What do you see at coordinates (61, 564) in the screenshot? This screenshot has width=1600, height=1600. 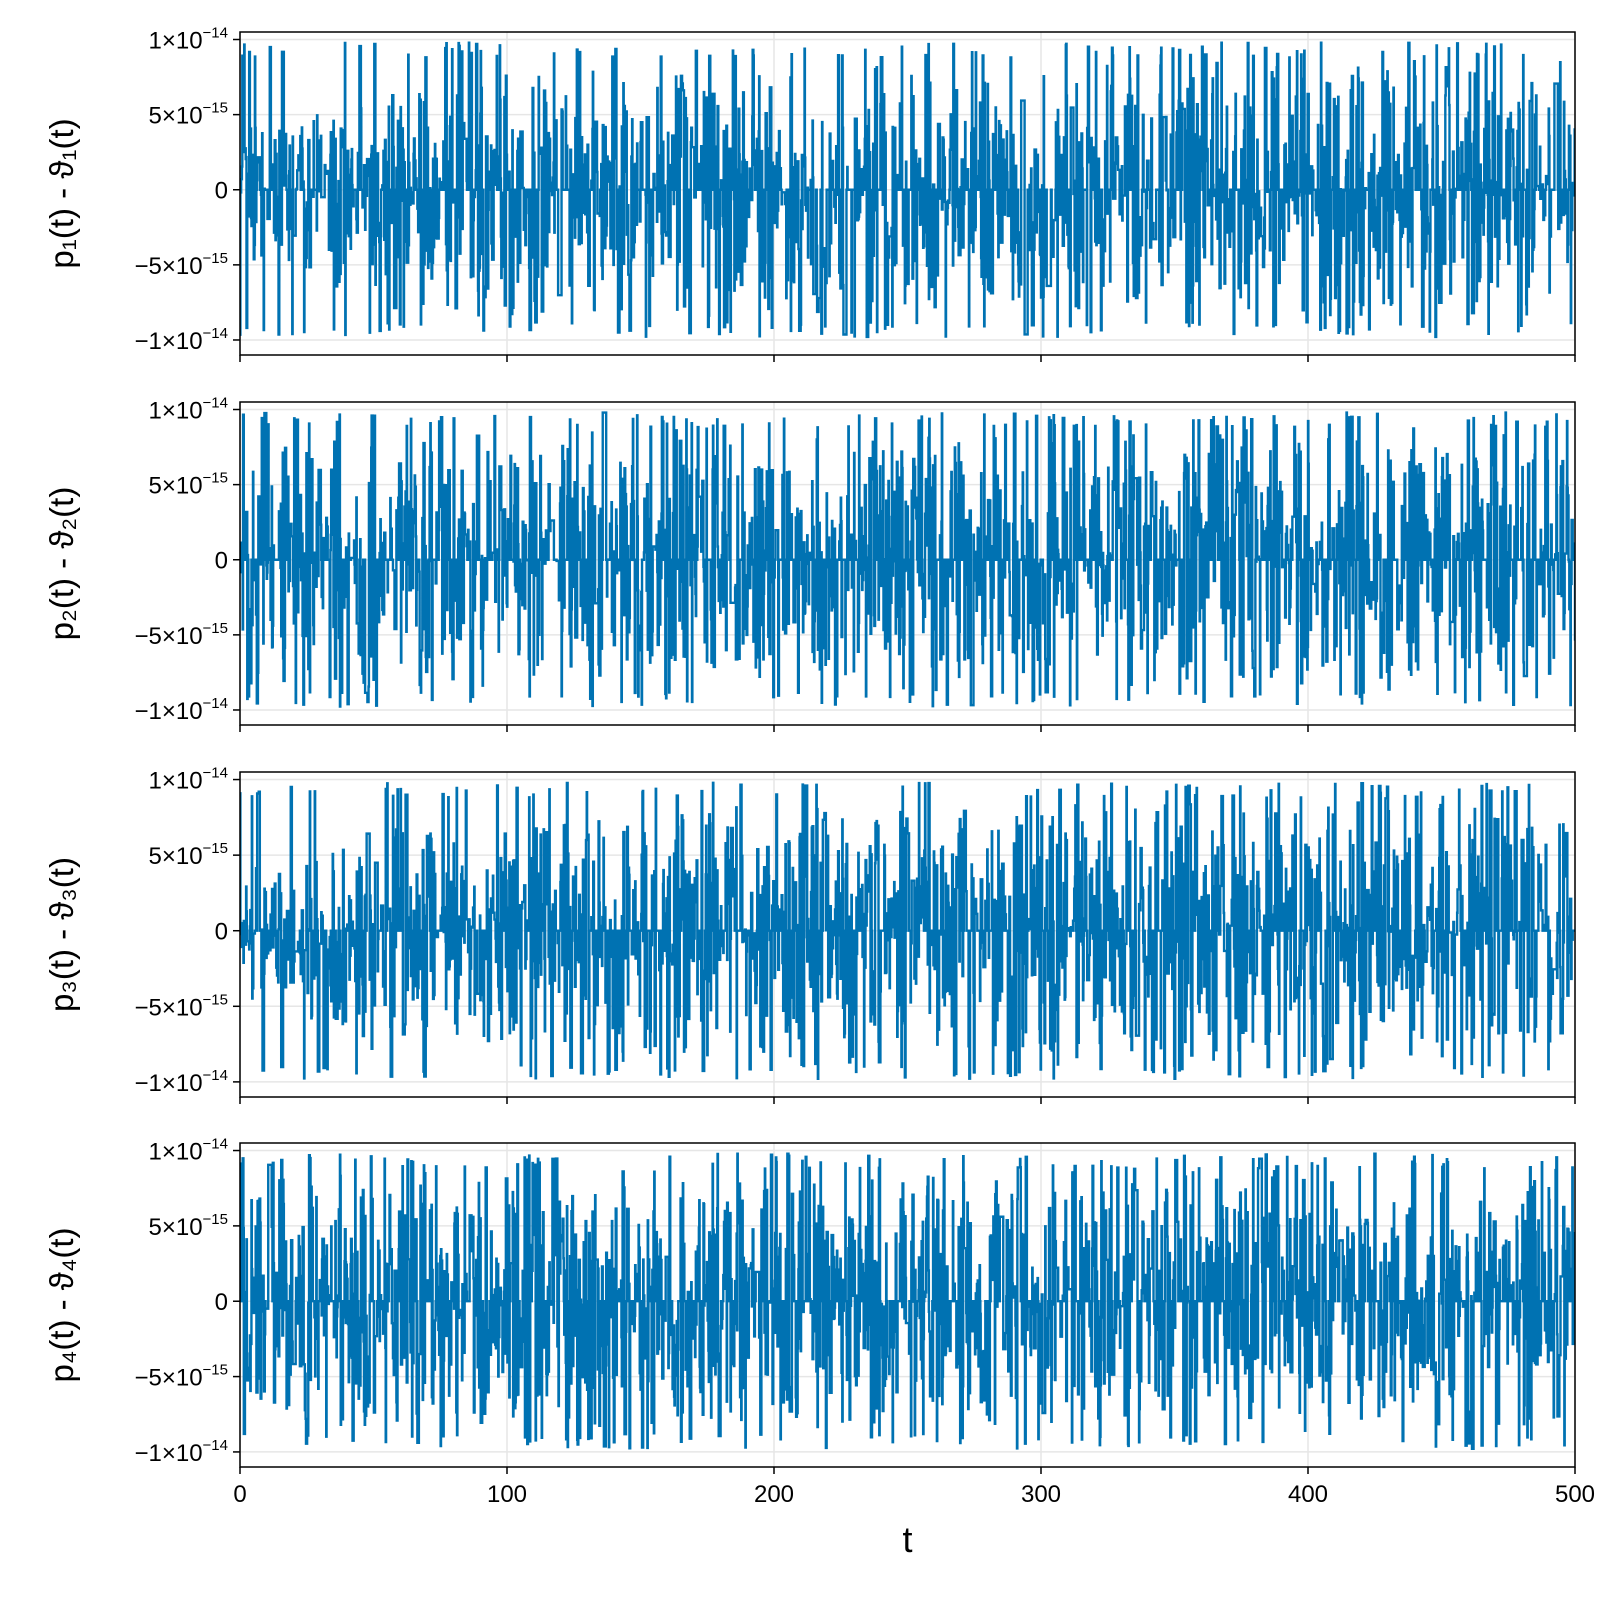 I see `y-axis-label: p₂(t) - ϑ₂(t)` at bounding box center [61, 564].